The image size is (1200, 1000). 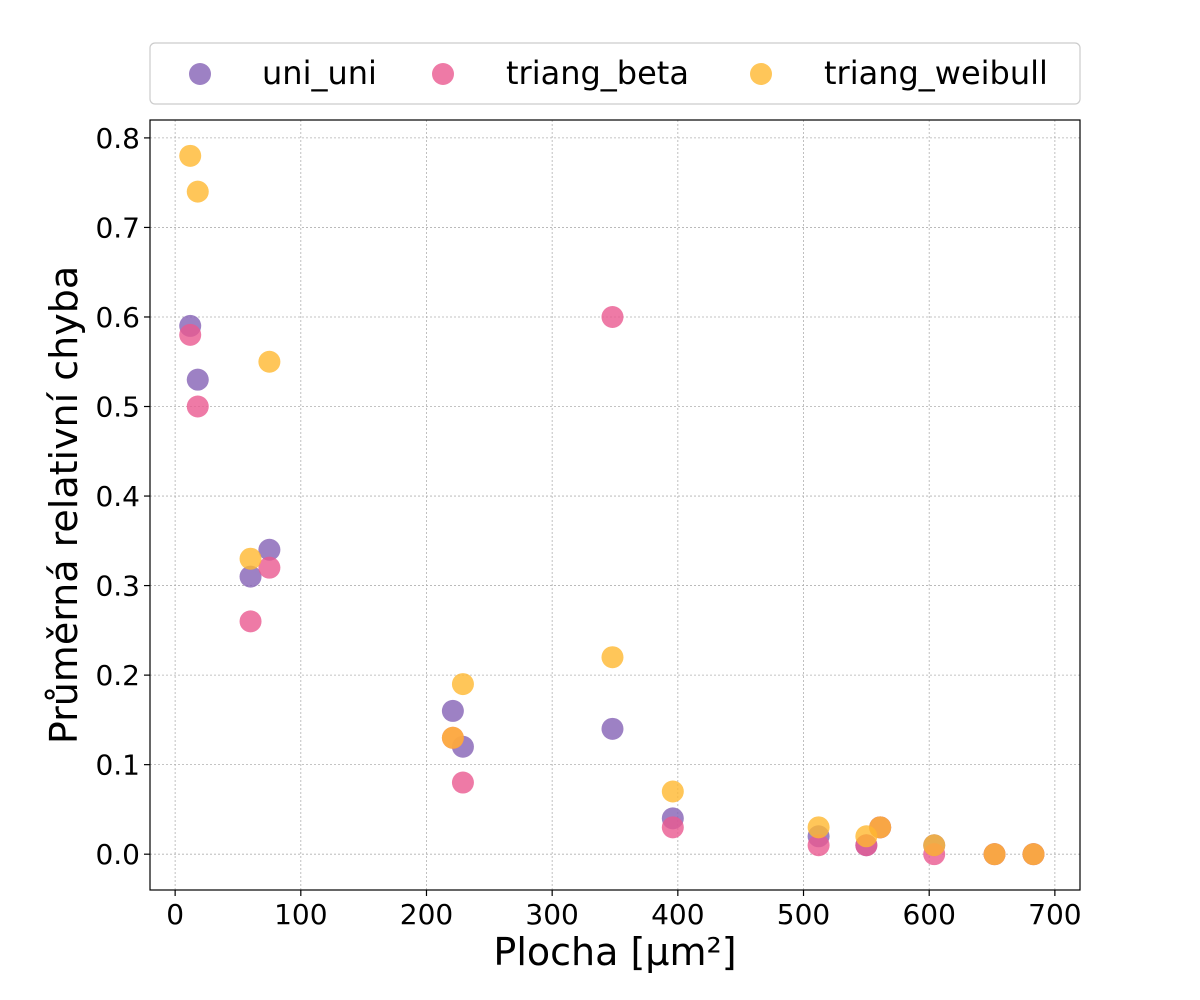 I want to click on x-tick-label: 100, so click(x=300, y=914).